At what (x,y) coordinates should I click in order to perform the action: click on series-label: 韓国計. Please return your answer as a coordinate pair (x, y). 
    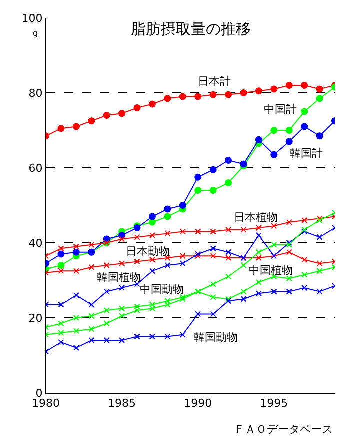
    Looking at the image, I should click on (306, 153).